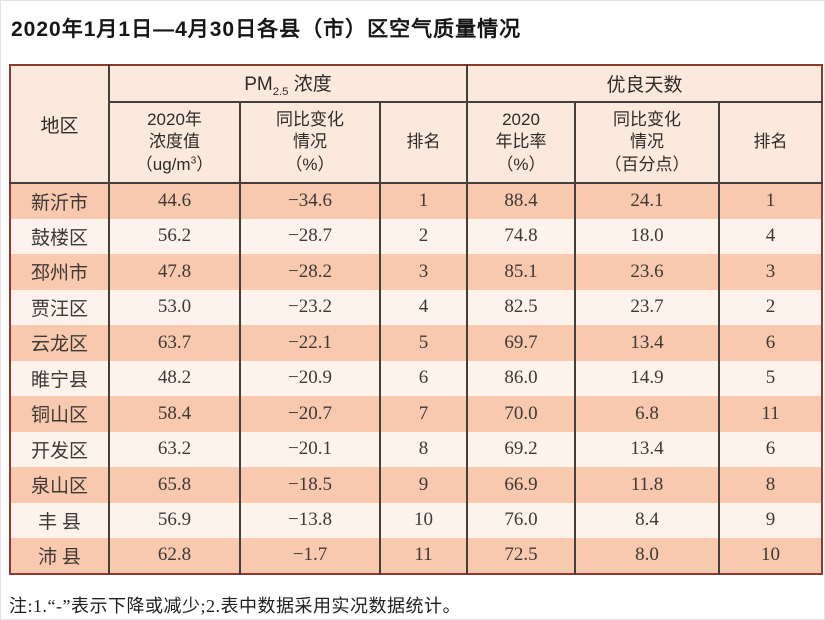 The height and width of the screenshot is (620, 825). Describe the element at coordinates (646, 414) in the screenshot. I see `cell-good-change: 6.8` at that location.